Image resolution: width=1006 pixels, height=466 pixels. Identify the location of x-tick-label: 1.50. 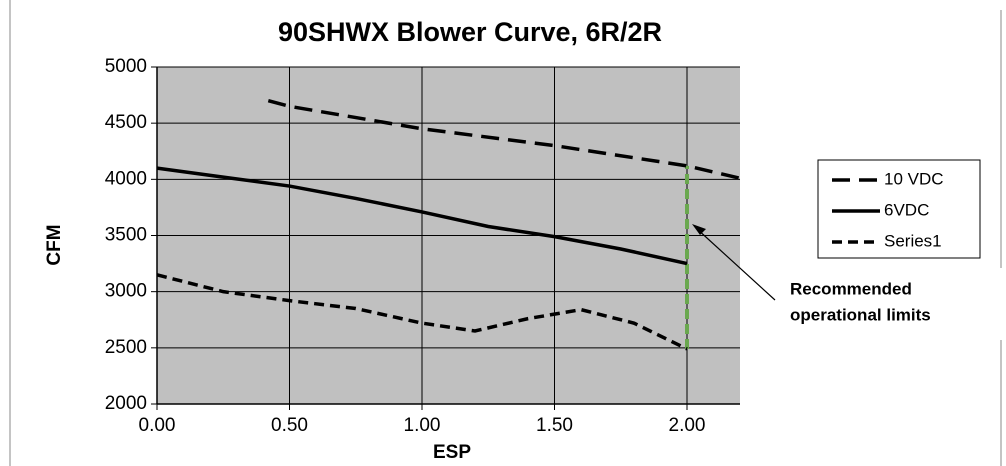
(554, 425).